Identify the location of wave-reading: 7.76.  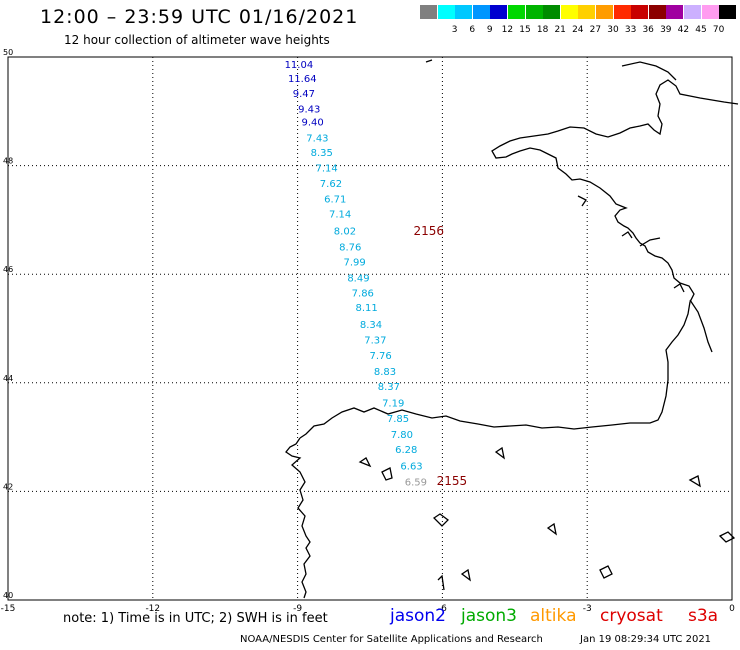
(381, 356).